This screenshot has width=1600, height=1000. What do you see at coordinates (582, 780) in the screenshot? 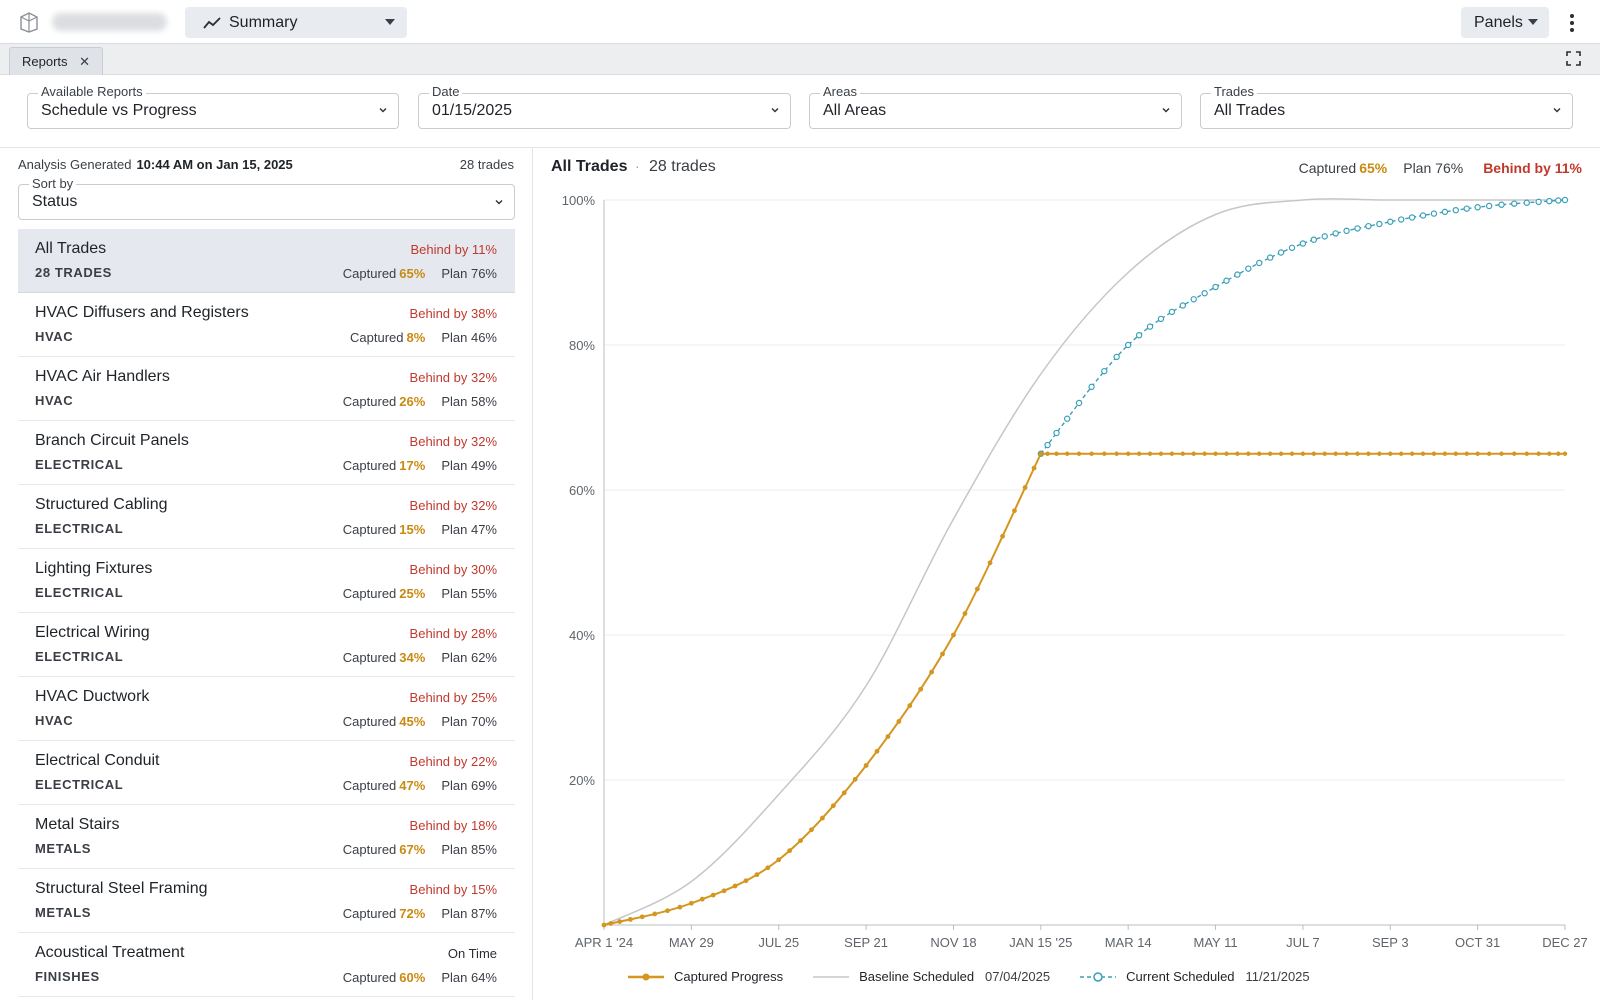
I see `y-tick-label: 20%` at bounding box center [582, 780].